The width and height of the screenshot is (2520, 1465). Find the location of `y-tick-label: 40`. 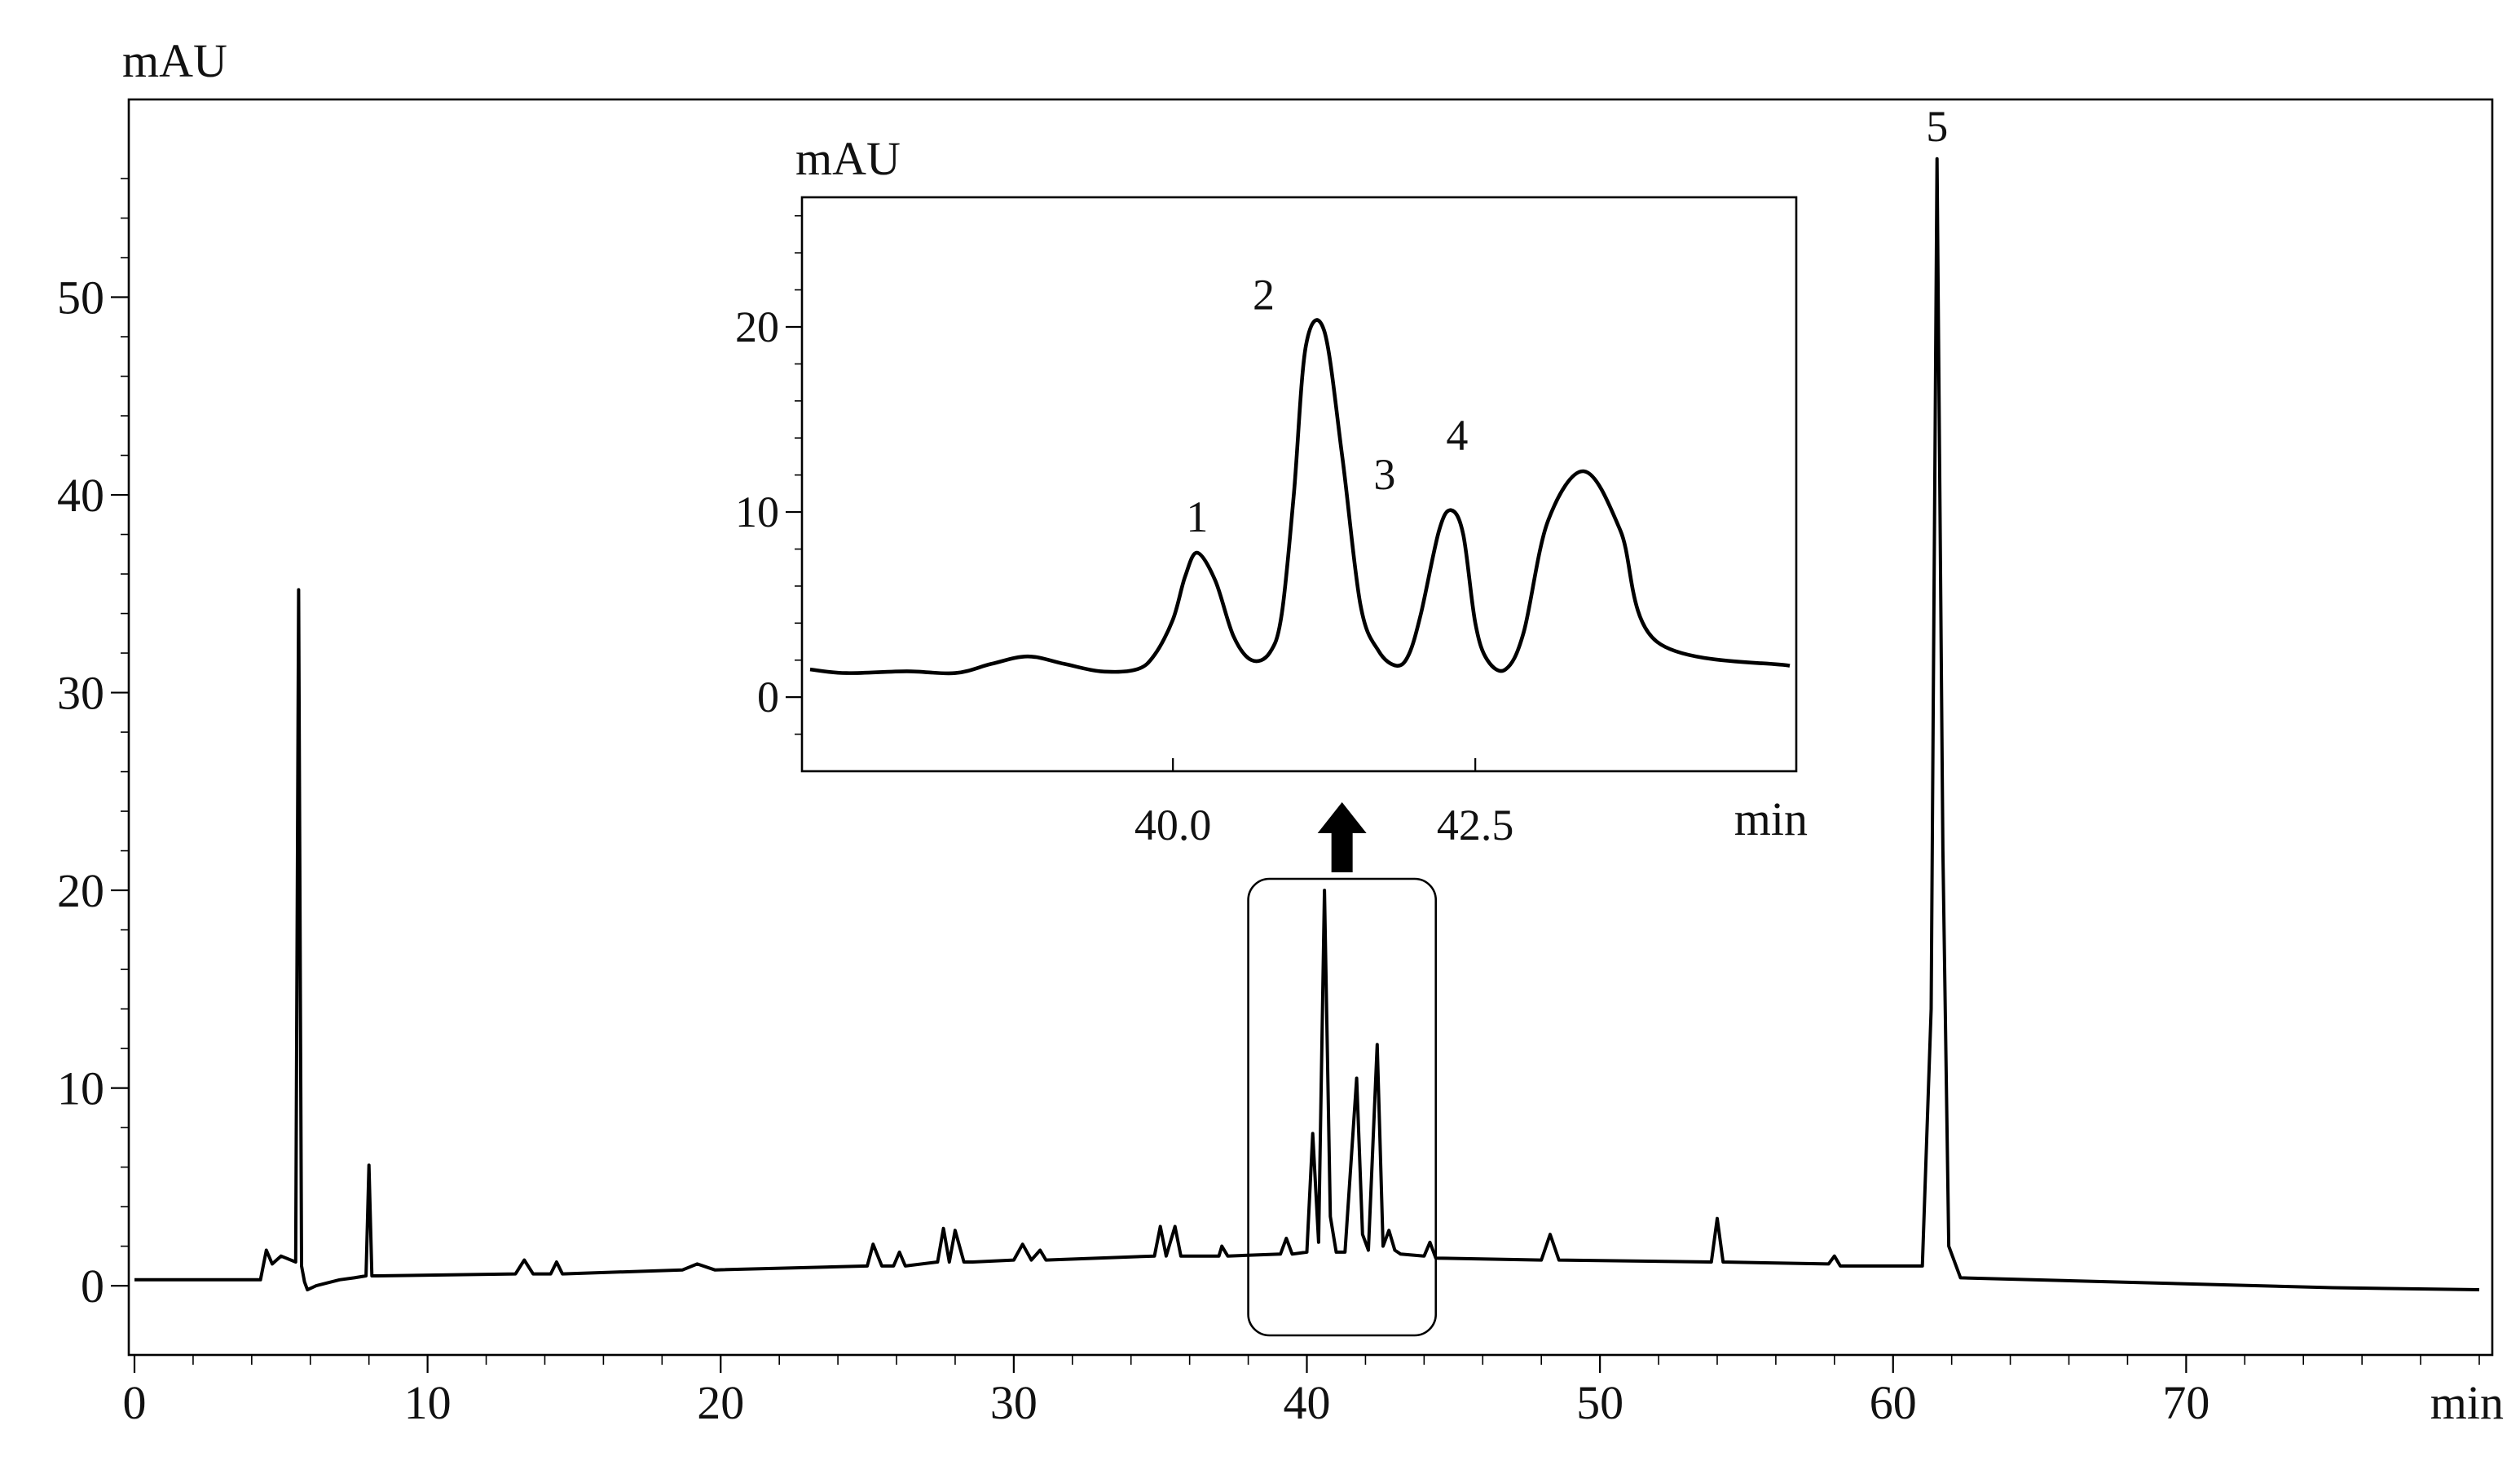

y-tick-label: 40 is located at coordinates (80, 496).